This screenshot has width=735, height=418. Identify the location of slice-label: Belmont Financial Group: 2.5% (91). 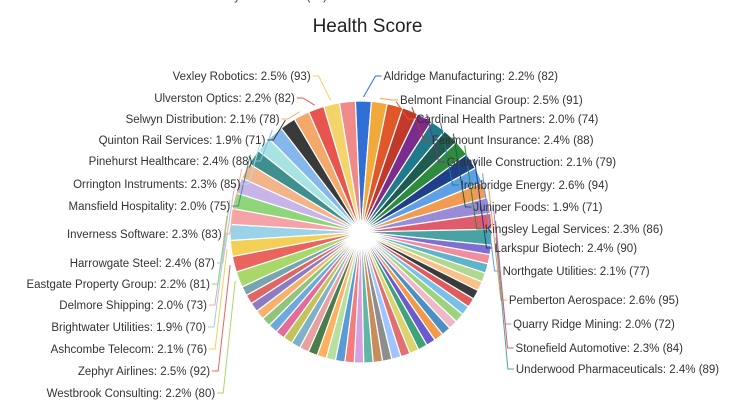
(491, 101).